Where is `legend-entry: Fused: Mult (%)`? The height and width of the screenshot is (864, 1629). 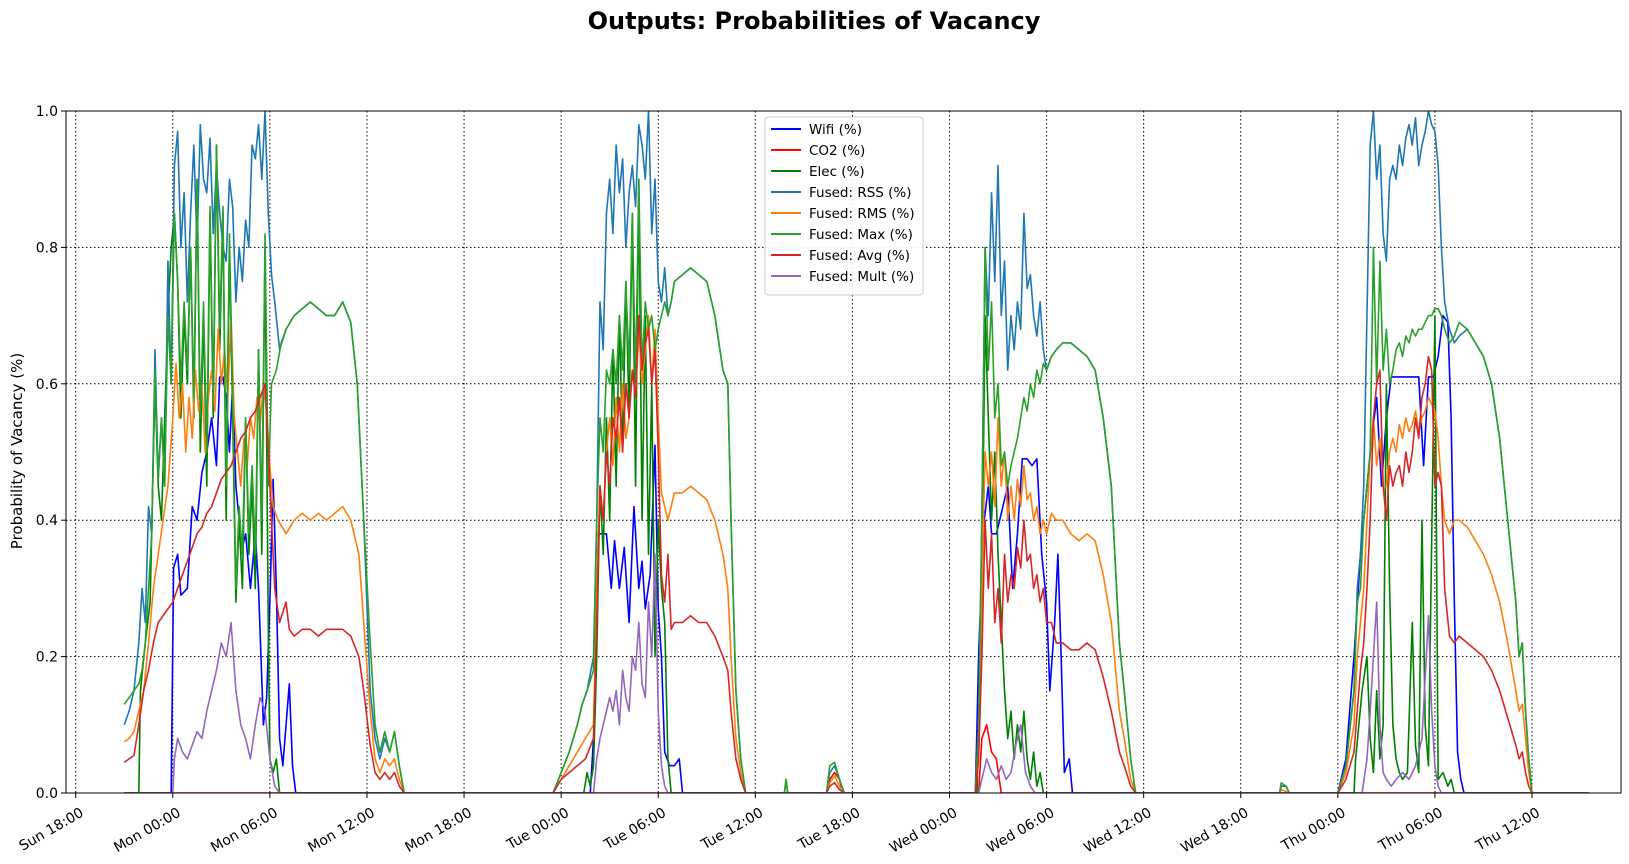 legend-entry: Fused: Mult (%) is located at coordinates (861, 277).